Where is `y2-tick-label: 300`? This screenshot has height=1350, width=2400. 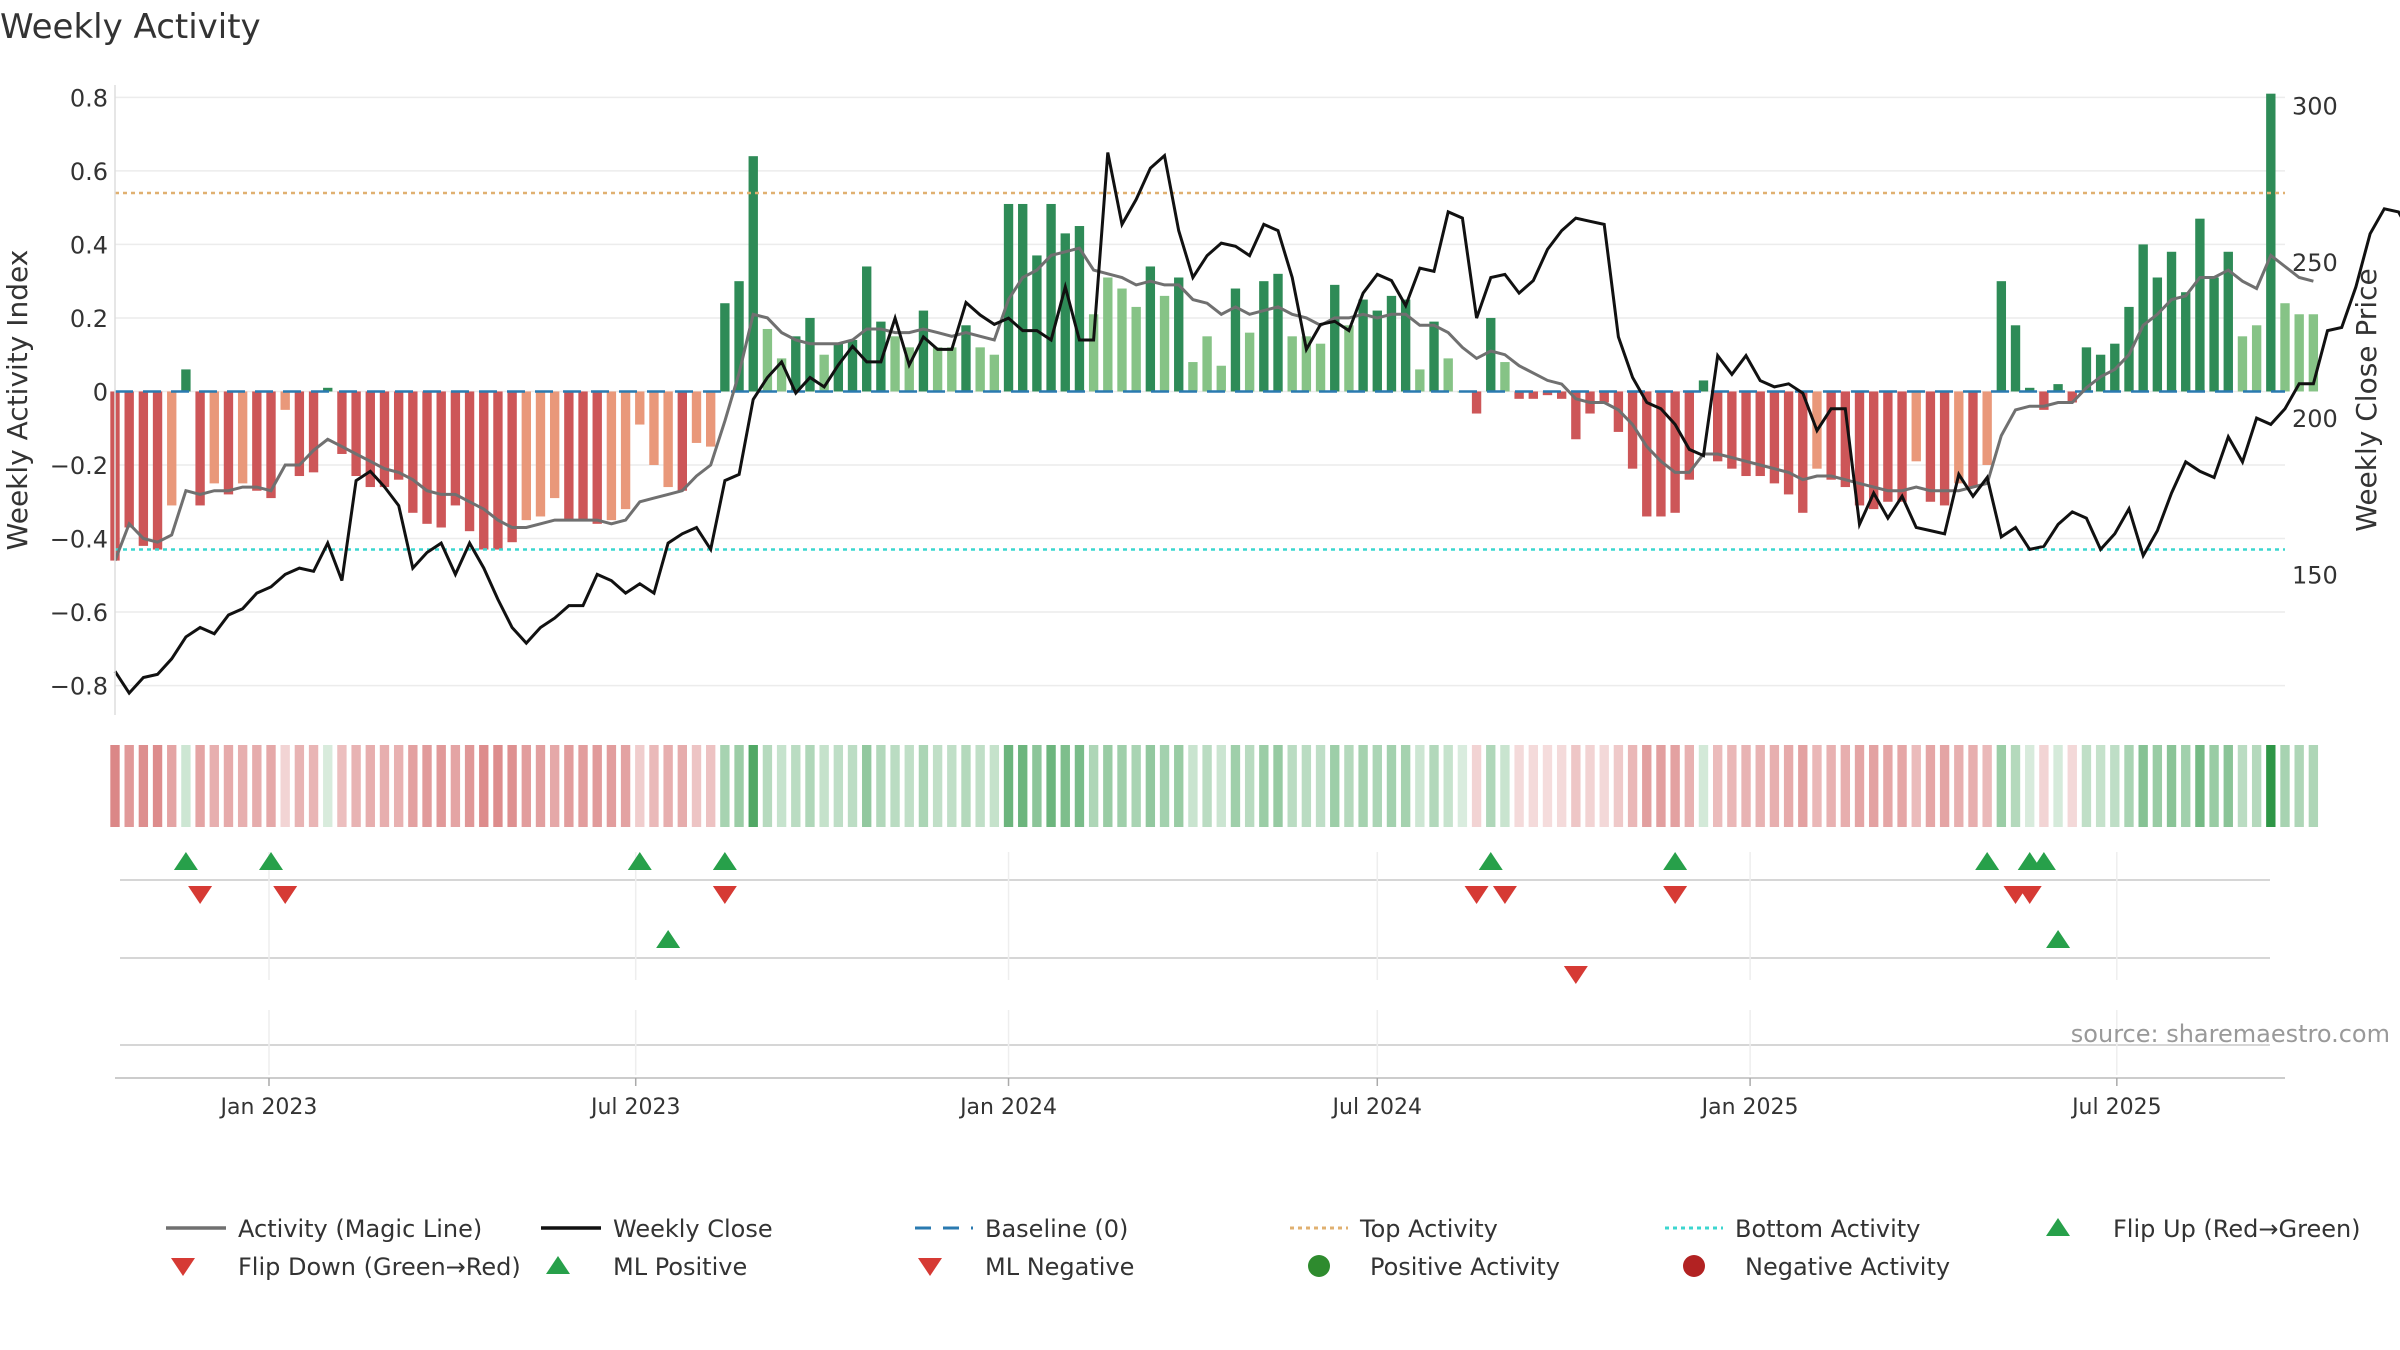 y2-tick-label: 300 is located at coordinates (2315, 107).